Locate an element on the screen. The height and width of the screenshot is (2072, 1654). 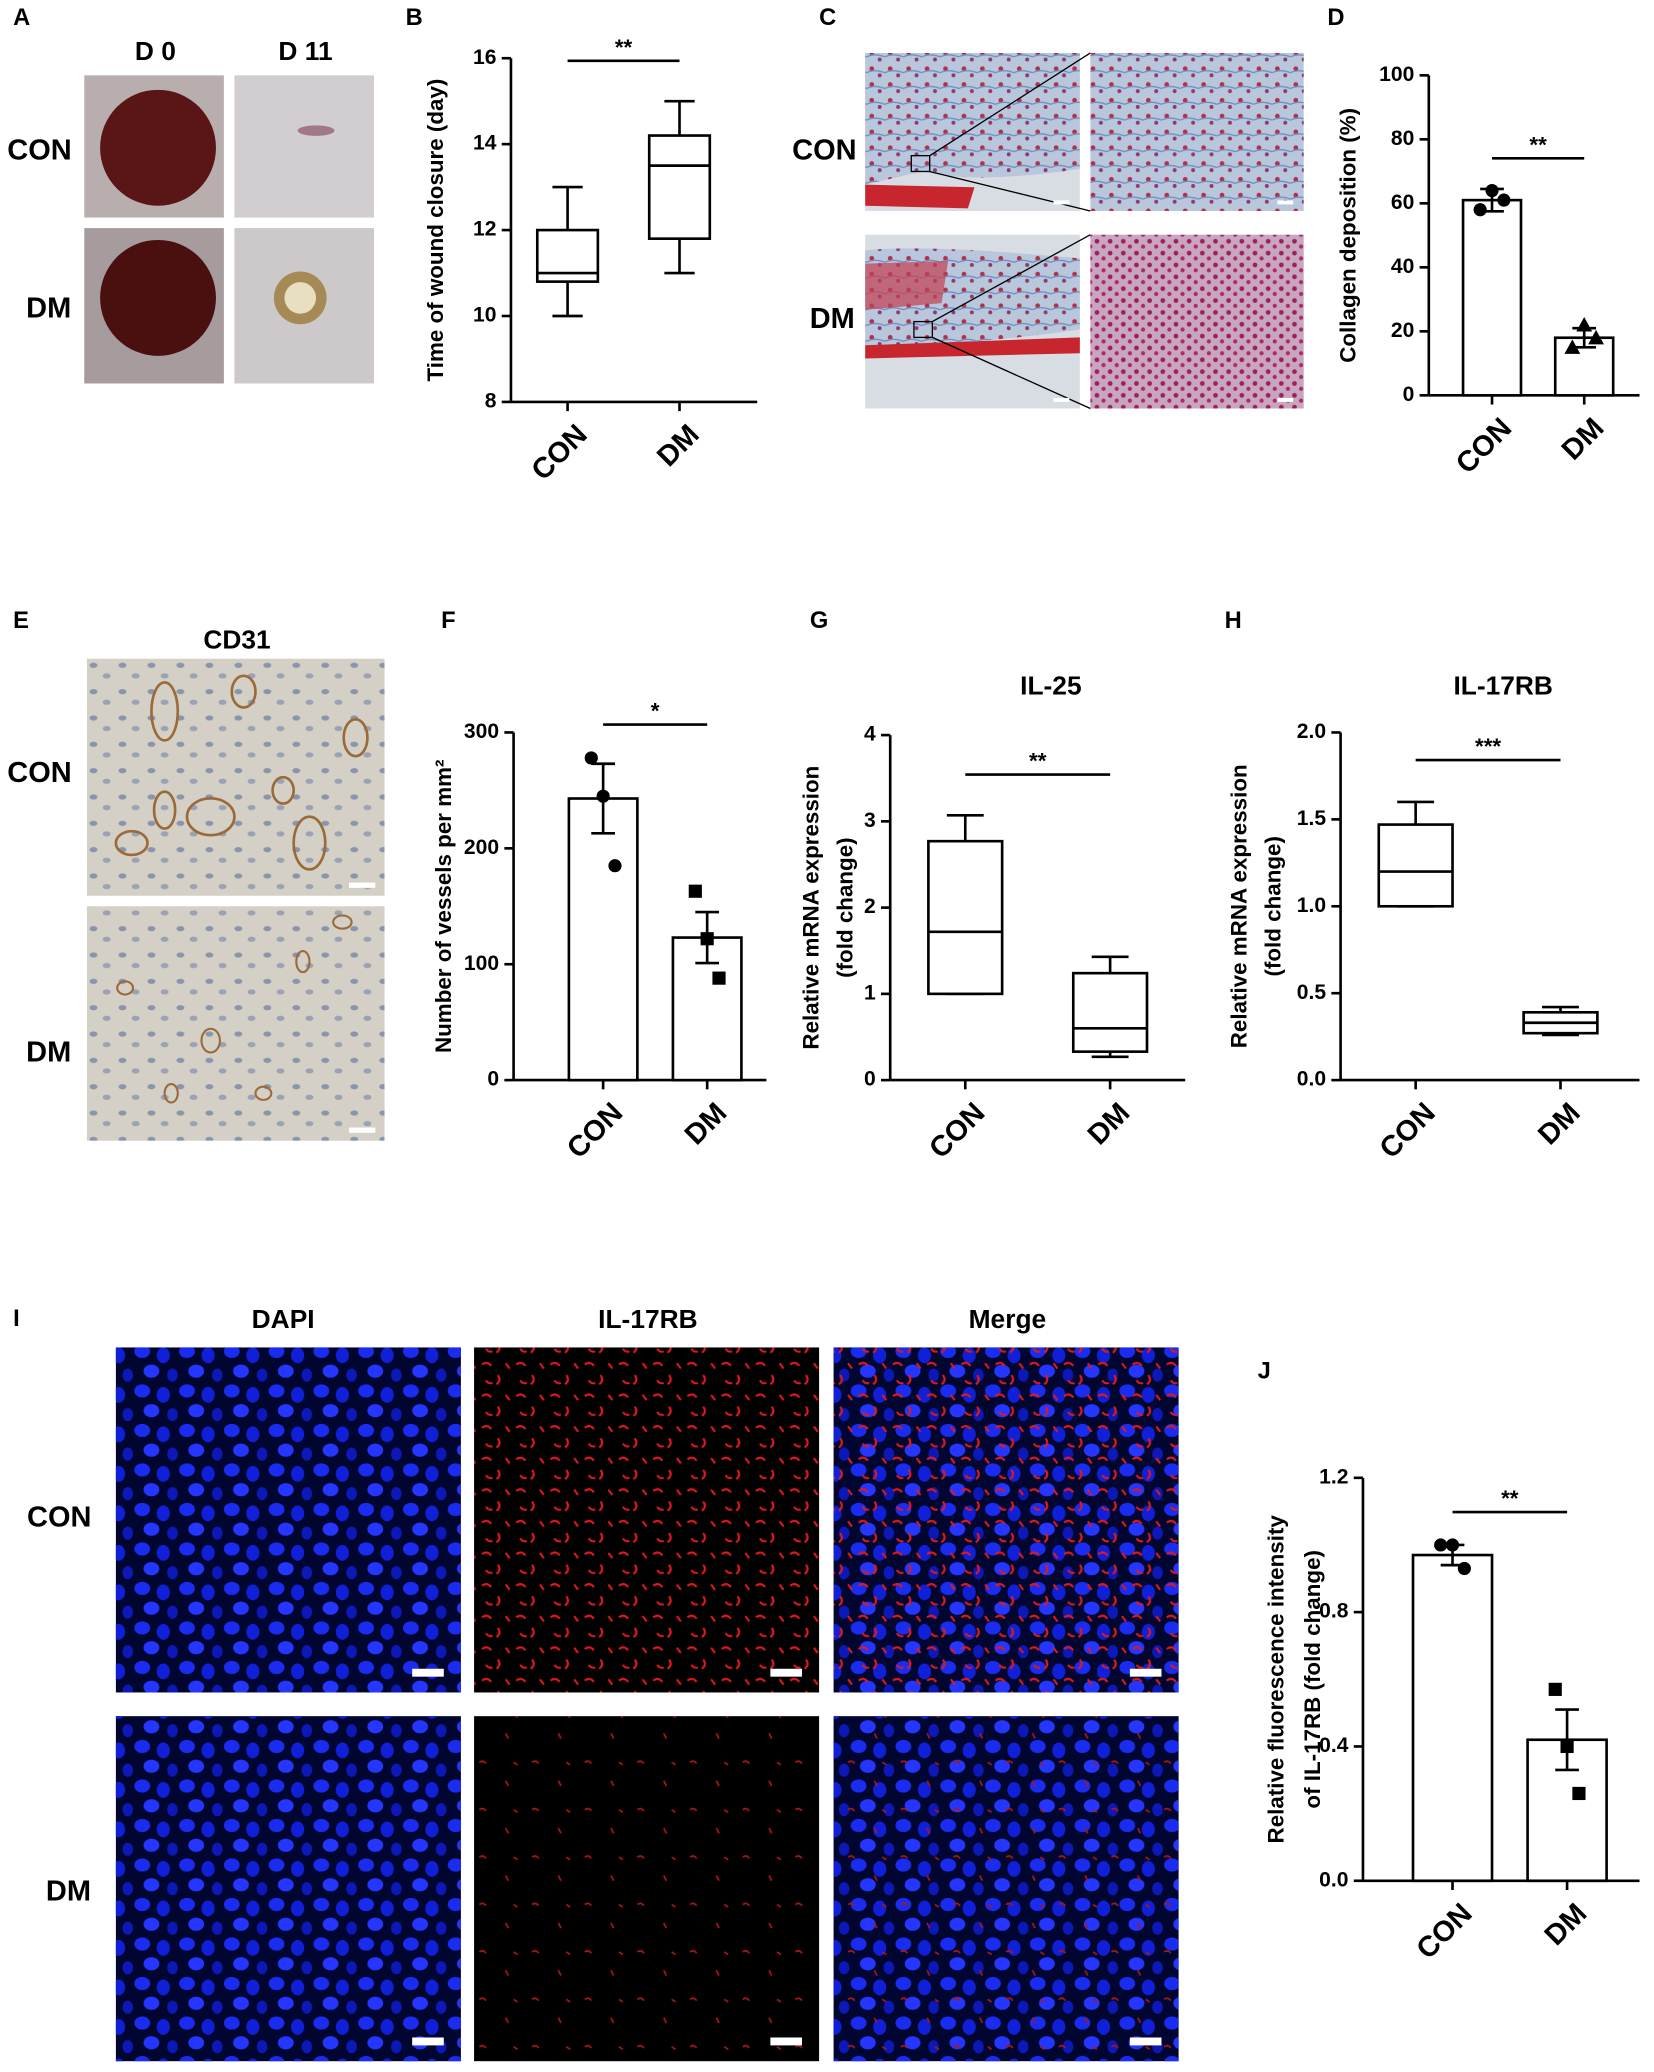
y-axis-label: Collagen deposition (%) is located at coordinates (1348, 235).